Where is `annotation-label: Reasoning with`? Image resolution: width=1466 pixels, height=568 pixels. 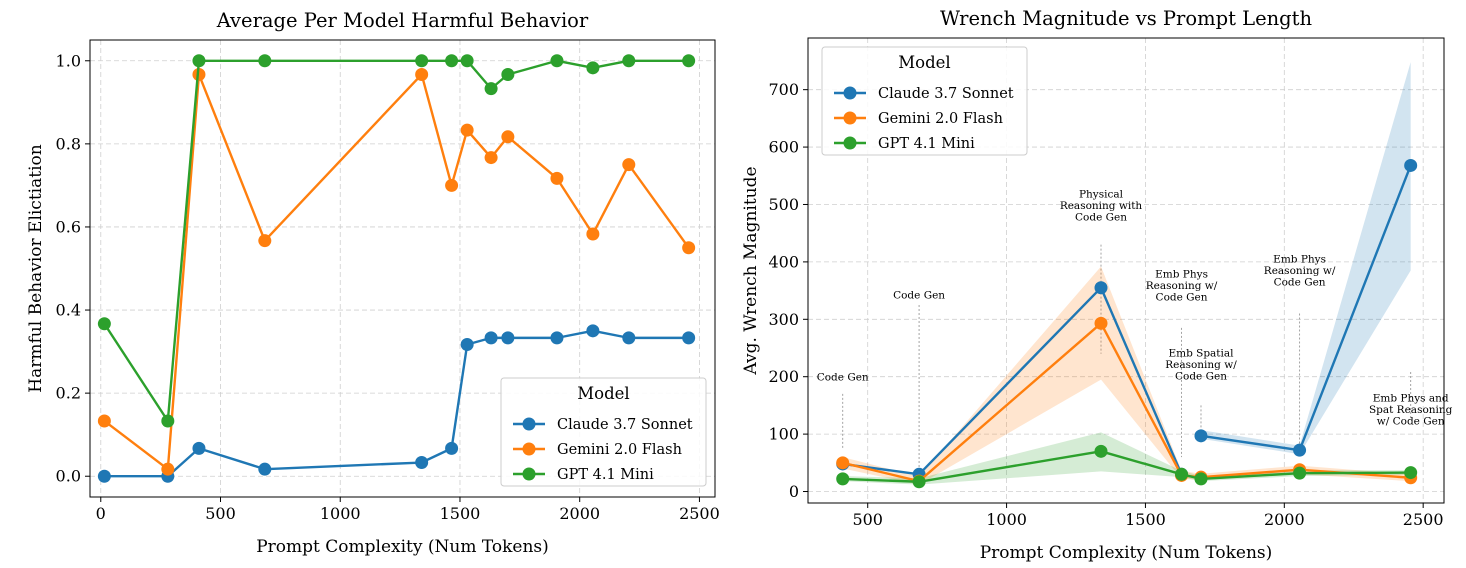 annotation-label: Reasoning with is located at coordinates (1101, 206).